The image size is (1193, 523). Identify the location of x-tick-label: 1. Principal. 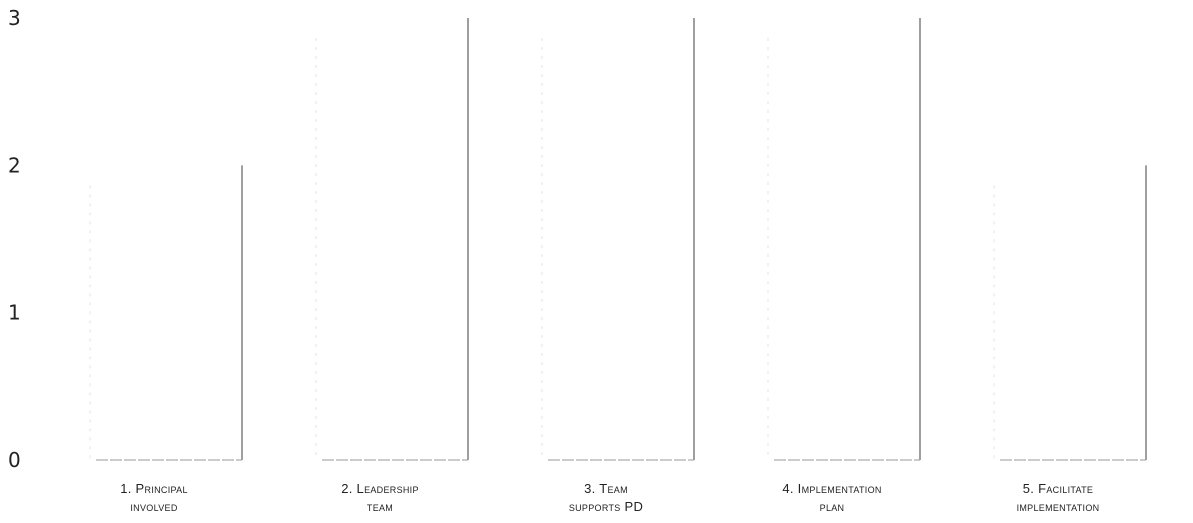
(154, 488).